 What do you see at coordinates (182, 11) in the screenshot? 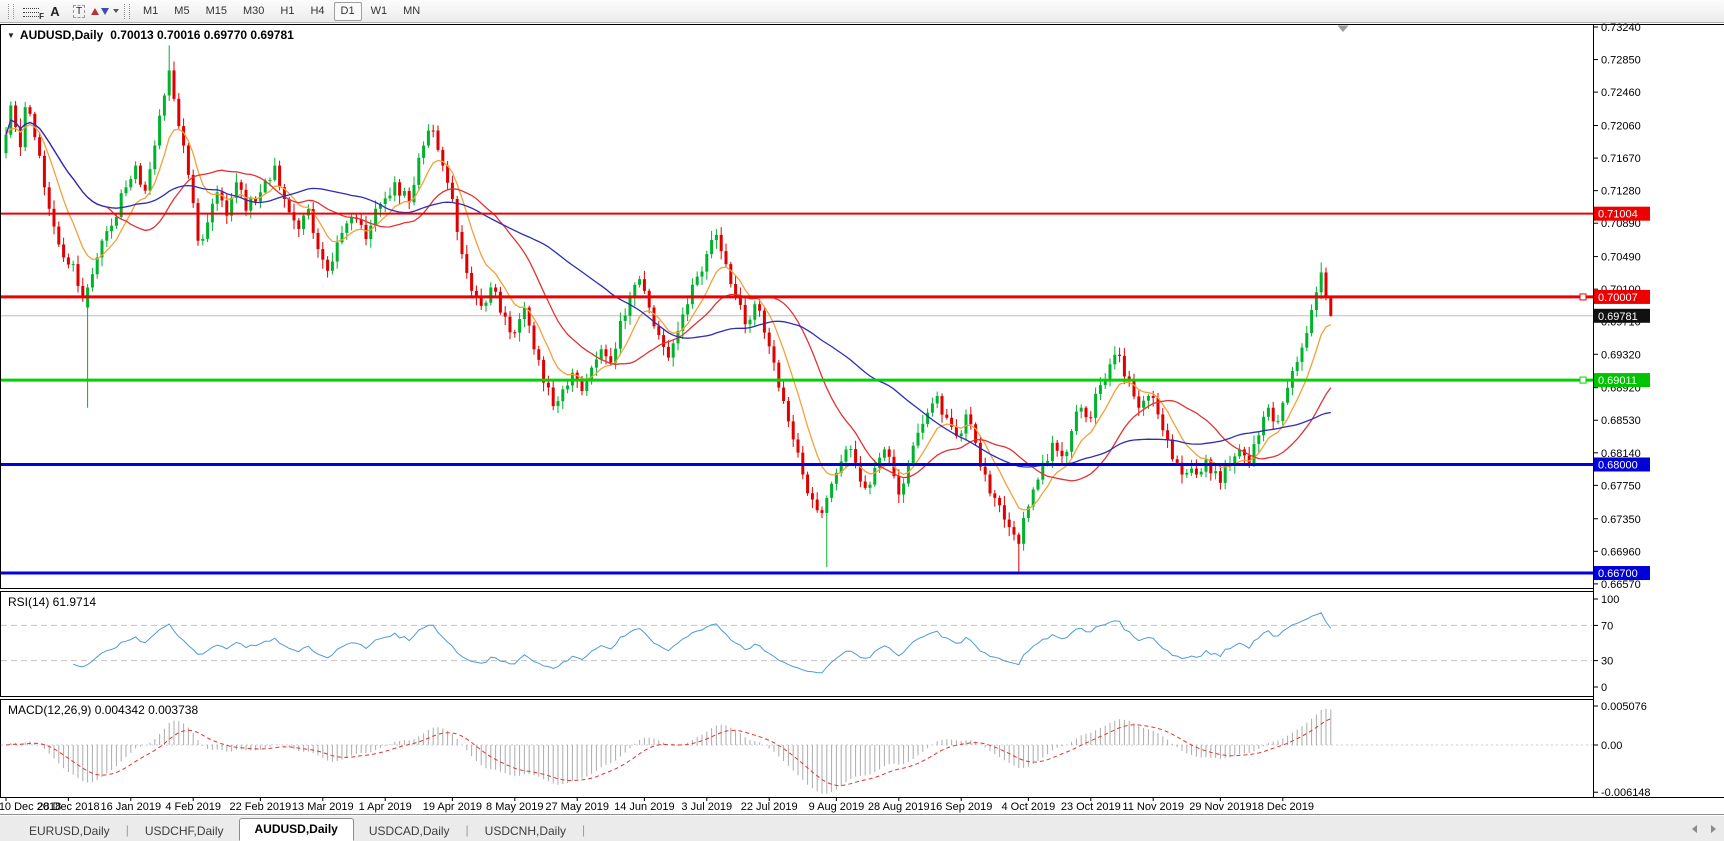
I see `timeframe-button-m5: M5` at bounding box center [182, 11].